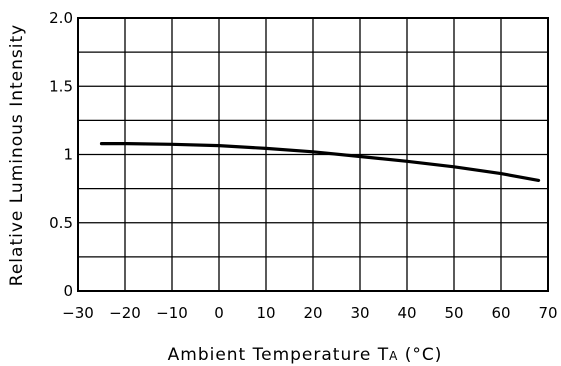  Describe the element at coordinates (61, 18) in the screenshot. I see `y-tick-label: 2.0` at that location.